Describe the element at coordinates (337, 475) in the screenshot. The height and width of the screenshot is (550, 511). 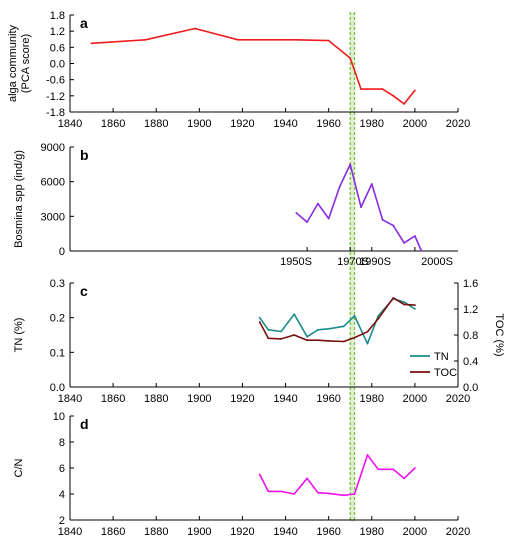
I see `series-line-panel-d` at that location.